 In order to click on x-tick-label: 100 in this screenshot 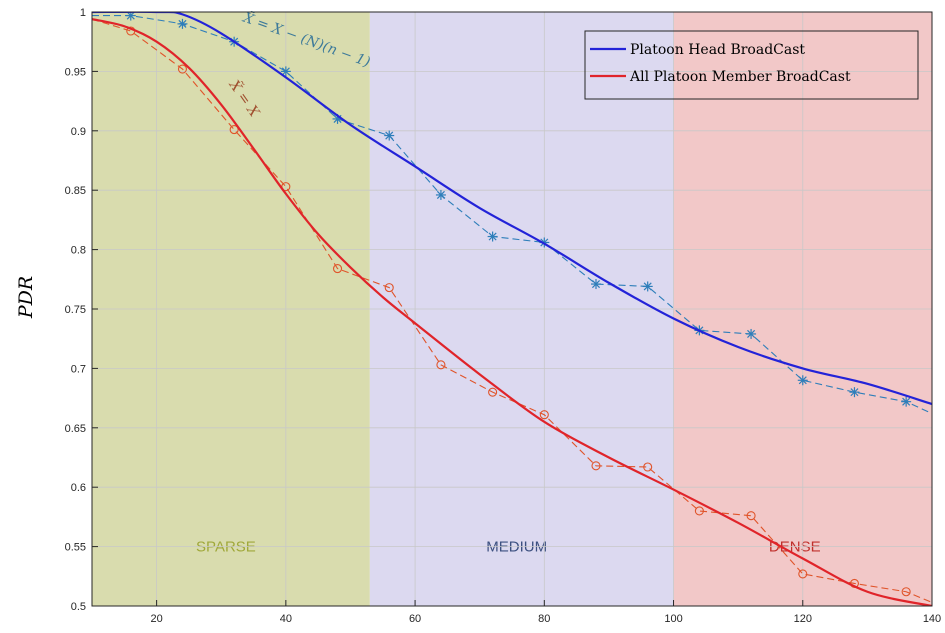, I will do `click(673, 619)`.